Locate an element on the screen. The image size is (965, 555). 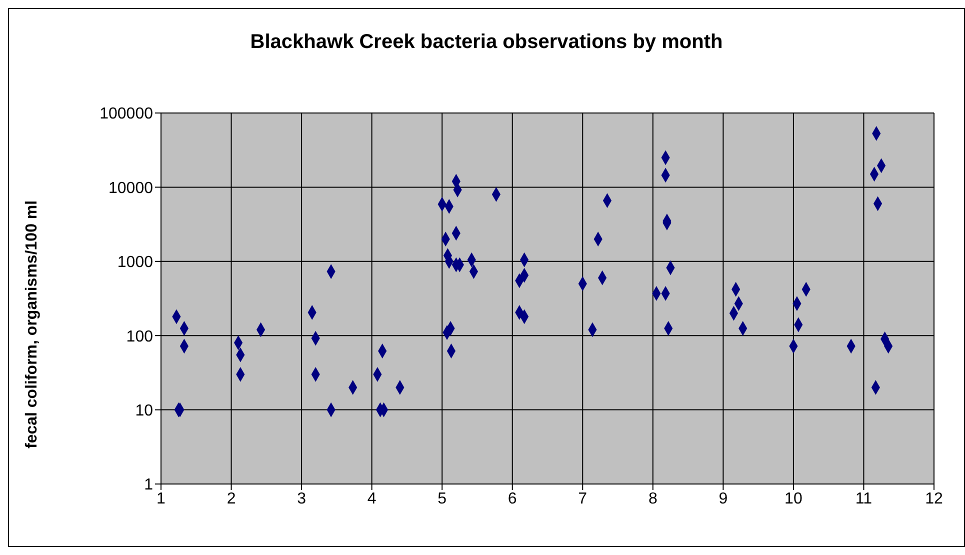
x-tick-label: 10 is located at coordinates (793, 499).